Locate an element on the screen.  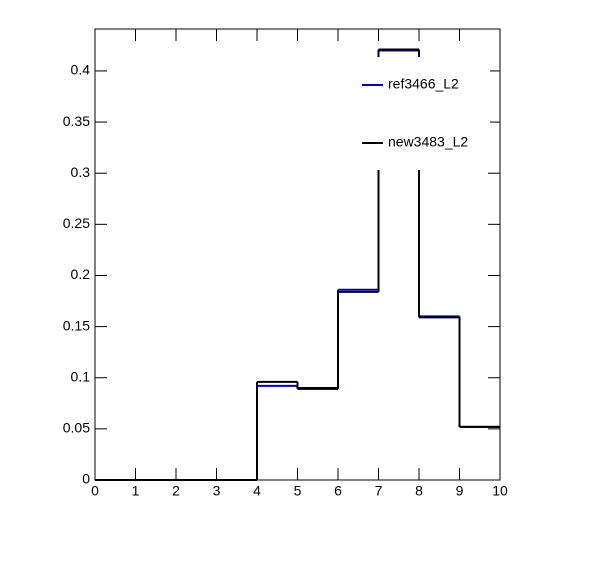
y-tick-label: 0.25 is located at coordinates (76, 223).